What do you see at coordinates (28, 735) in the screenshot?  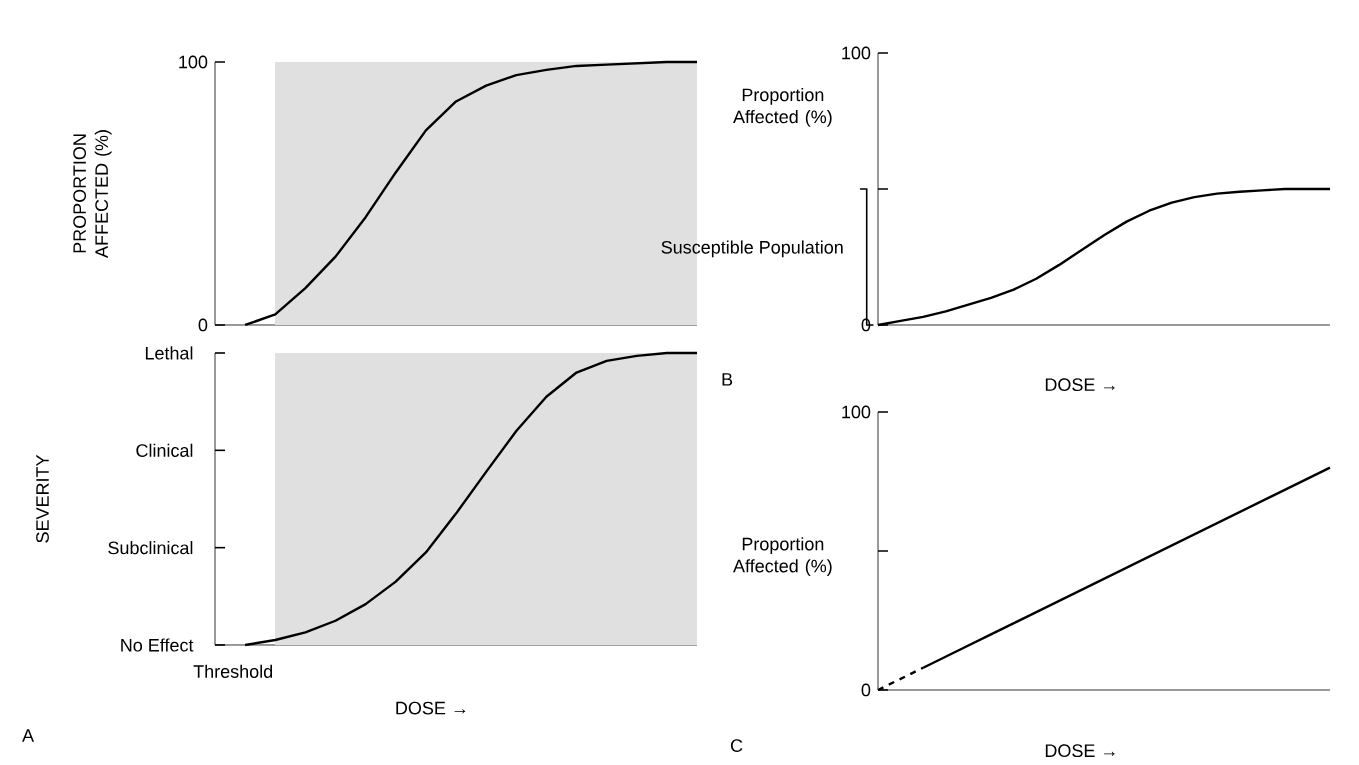 I see `text: A` at bounding box center [28, 735].